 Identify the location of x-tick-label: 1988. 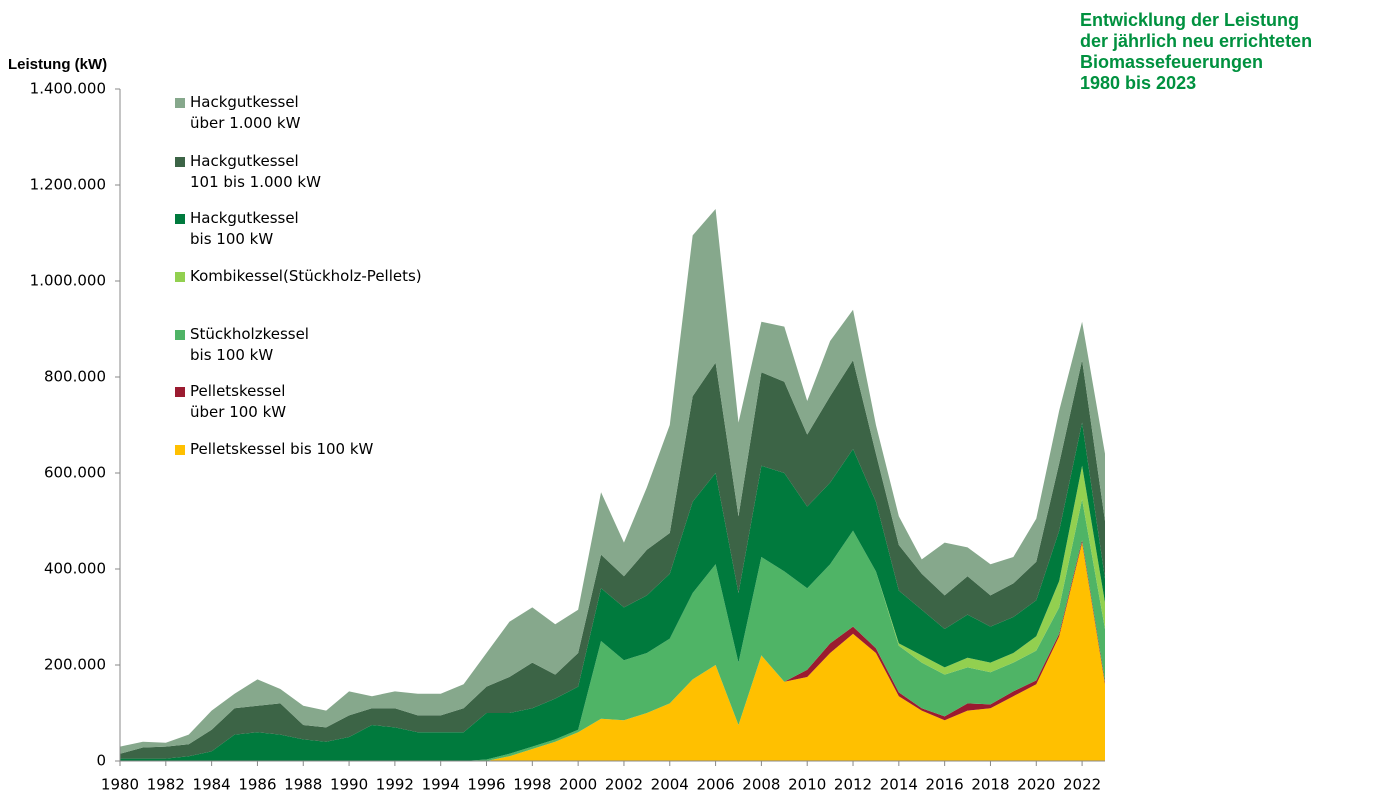
(303, 784).